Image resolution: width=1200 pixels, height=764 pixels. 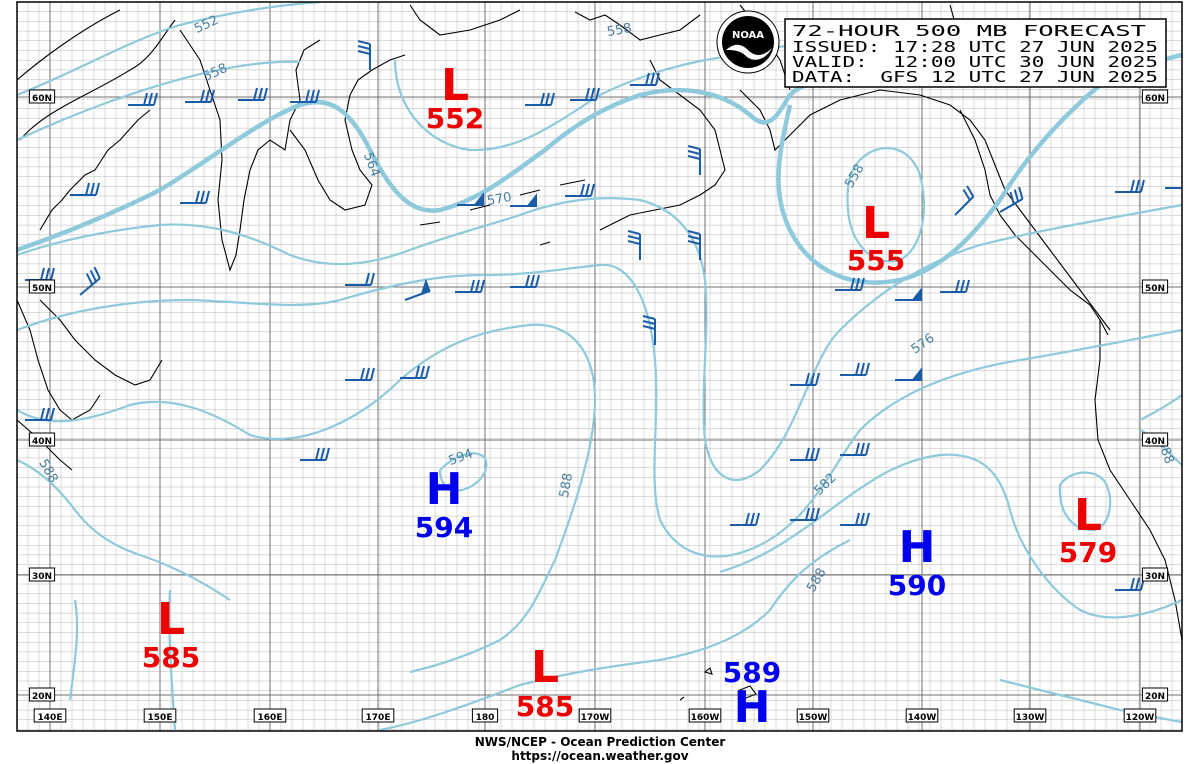 I want to click on lon-label-140w: 140W, so click(x=922, y=715).